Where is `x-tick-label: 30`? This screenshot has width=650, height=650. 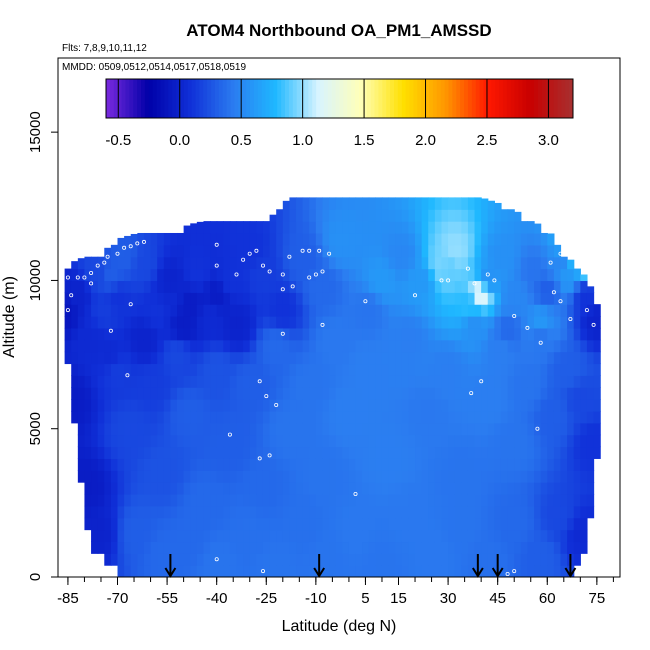 x-tick-label: 30 is located at coordinates (448, 598).